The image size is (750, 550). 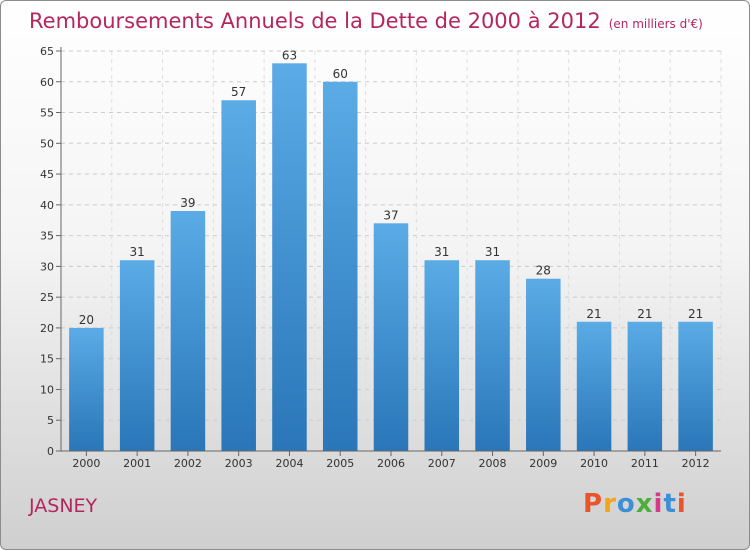 I want to click on x-tick-label: 2012, so click(x=696, y=463).